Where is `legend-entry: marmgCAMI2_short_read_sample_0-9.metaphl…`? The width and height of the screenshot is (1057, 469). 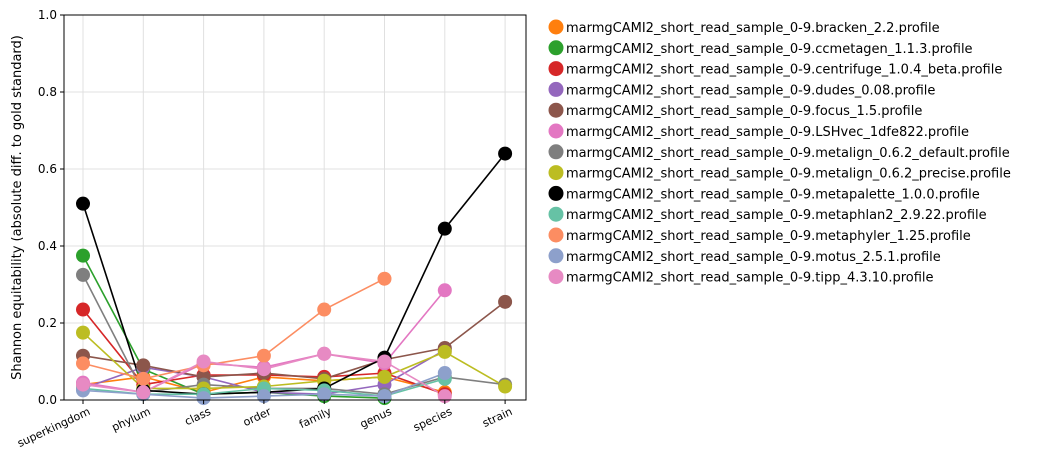 legend-entry: marmgCAMI2_short_read_sample_0-9.metaphl… is located at coordinates (776, 215).